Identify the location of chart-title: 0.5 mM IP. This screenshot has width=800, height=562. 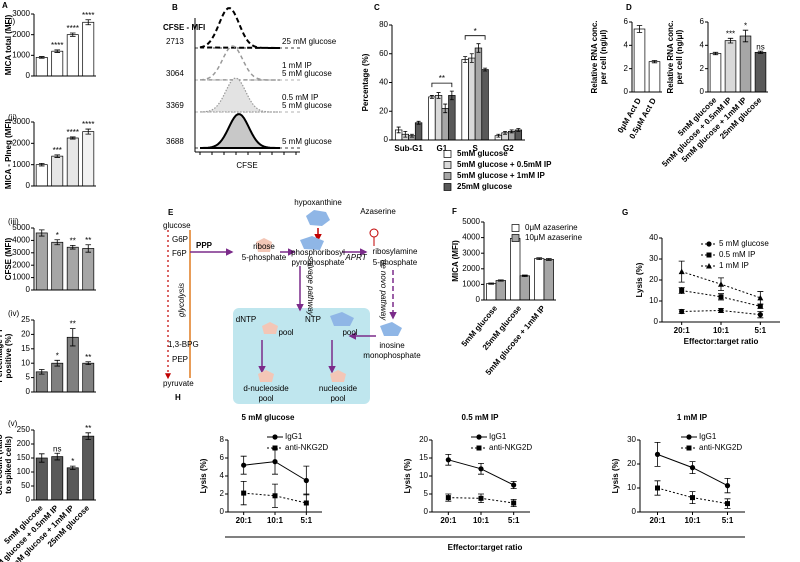
(481, 417).